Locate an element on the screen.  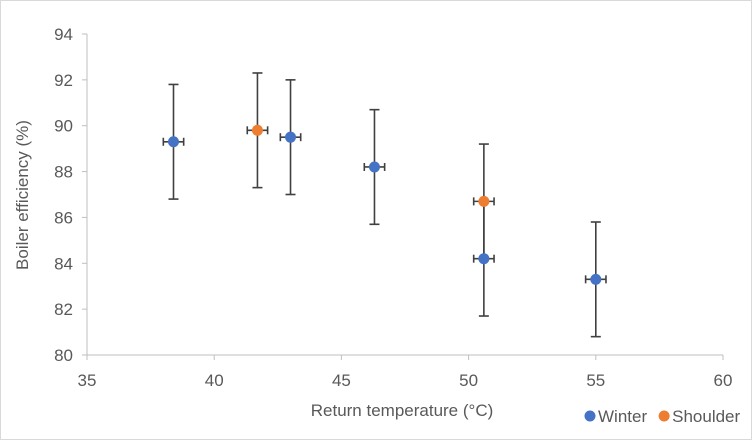
y-tick-label: 88 is located at coordinates (63, 172).